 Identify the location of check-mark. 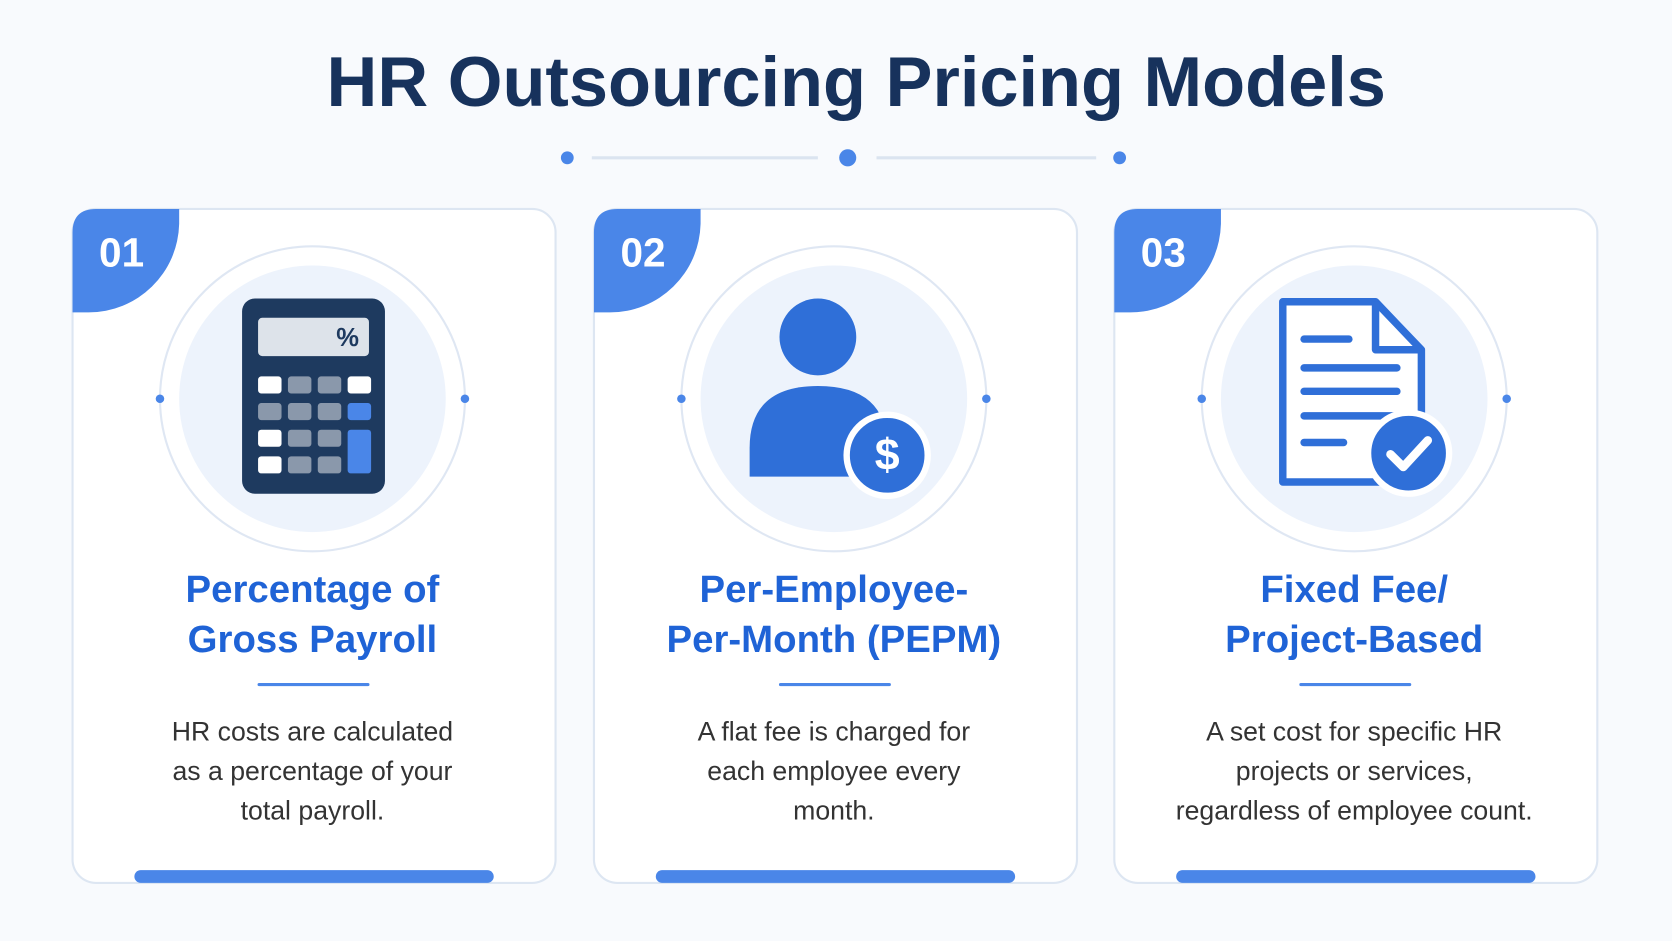
(1409, 454).